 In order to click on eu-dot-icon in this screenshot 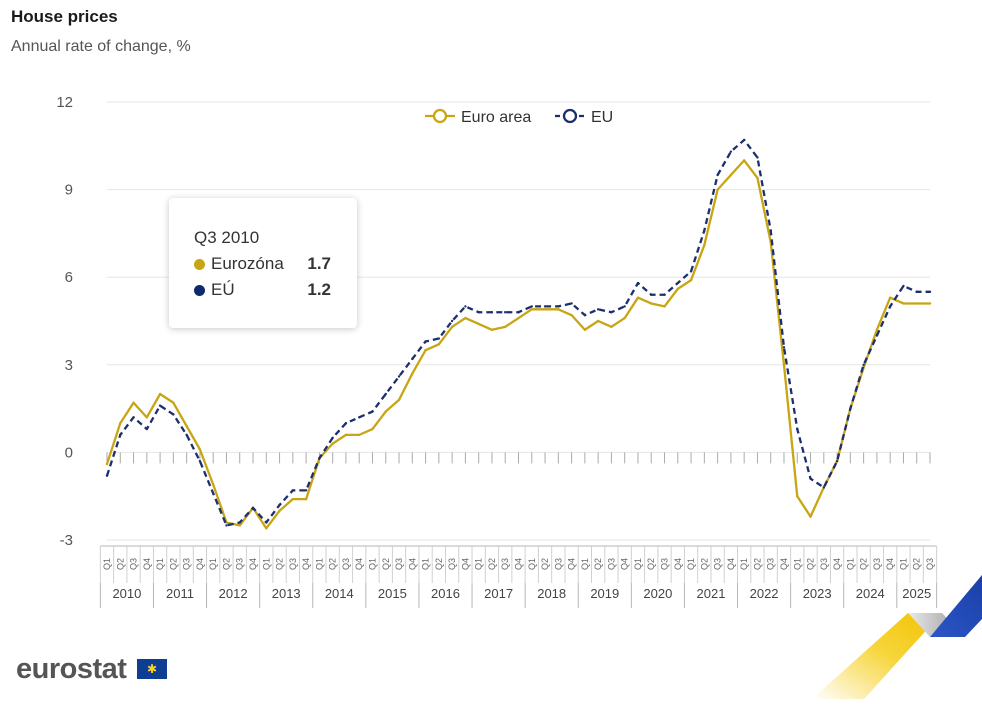, I will do `click(199, 290)`.